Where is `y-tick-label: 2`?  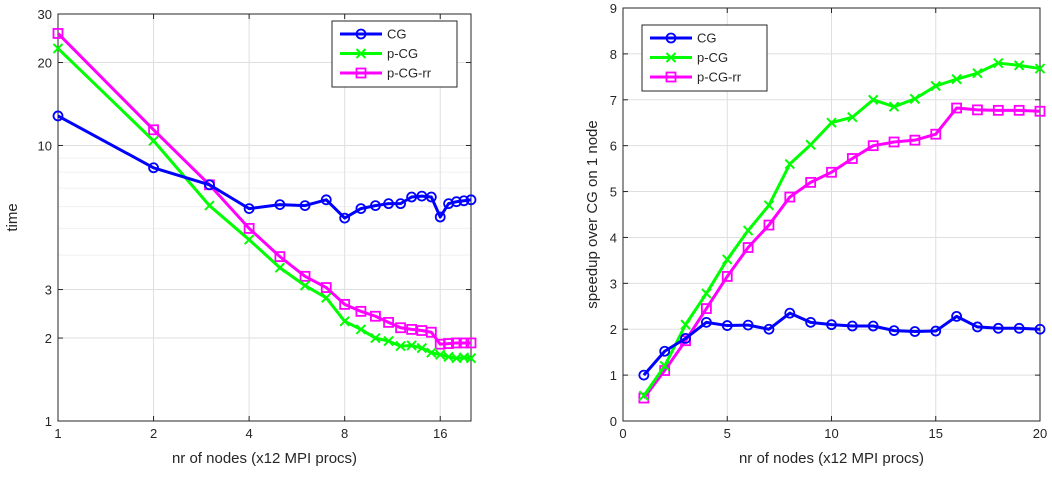 y-tick-label: 2 is located at coordinates (613, 329).